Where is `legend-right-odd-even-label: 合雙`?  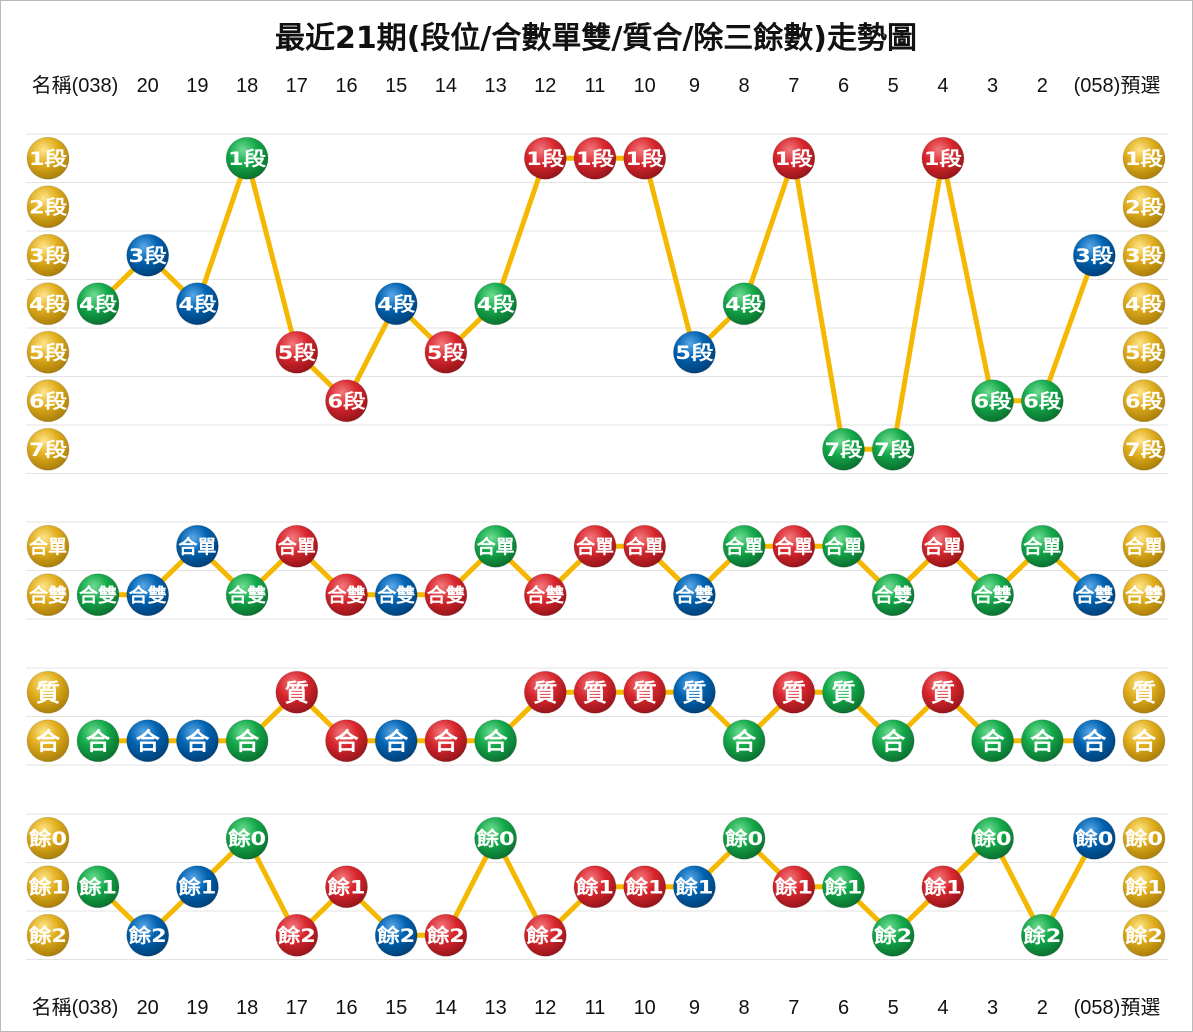
legend-right-odd-even-label: 合雙 is located at coordinates (1144, 595).